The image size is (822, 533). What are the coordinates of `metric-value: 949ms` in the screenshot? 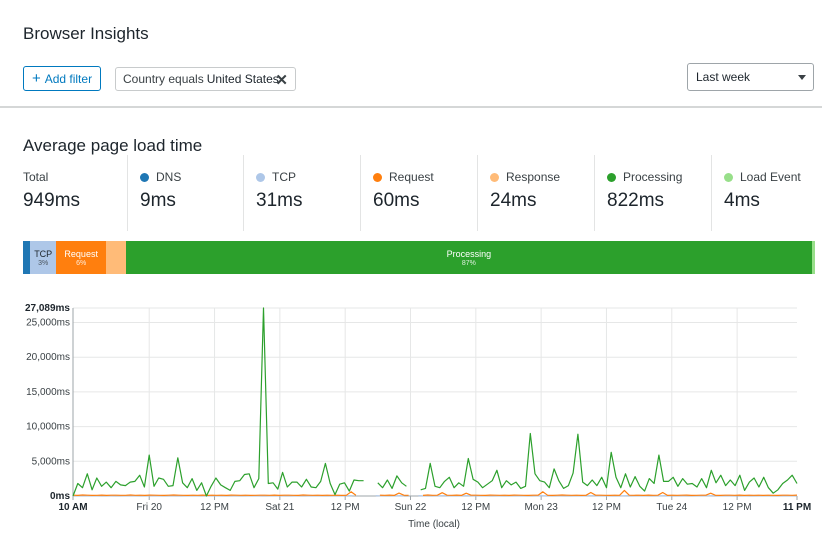 It's located at (52, 200).